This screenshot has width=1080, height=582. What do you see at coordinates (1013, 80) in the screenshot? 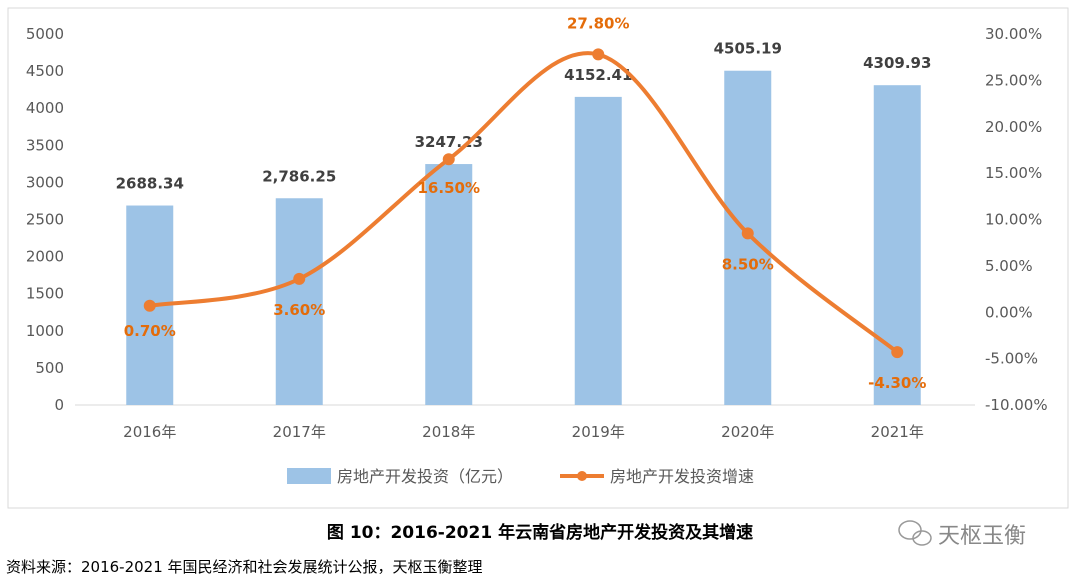
I see `y-right-tick: 25.00%` at bounding box center [1013, 80].